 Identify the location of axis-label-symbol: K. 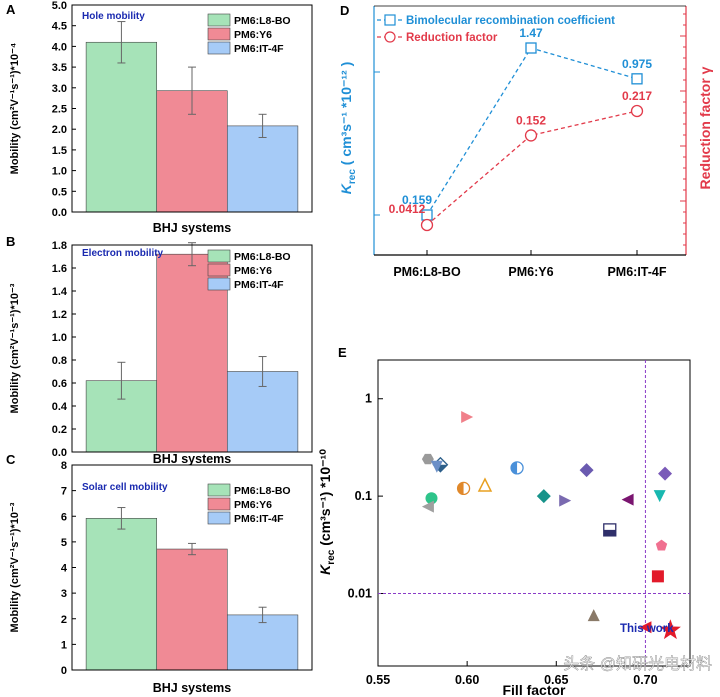
(325, 569).